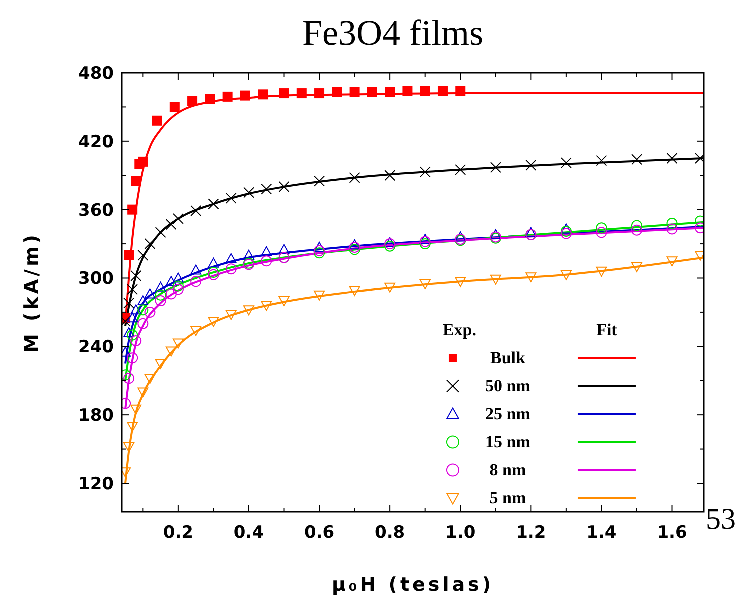  I want to click on y-tick-label: 360, so click(96, 210).